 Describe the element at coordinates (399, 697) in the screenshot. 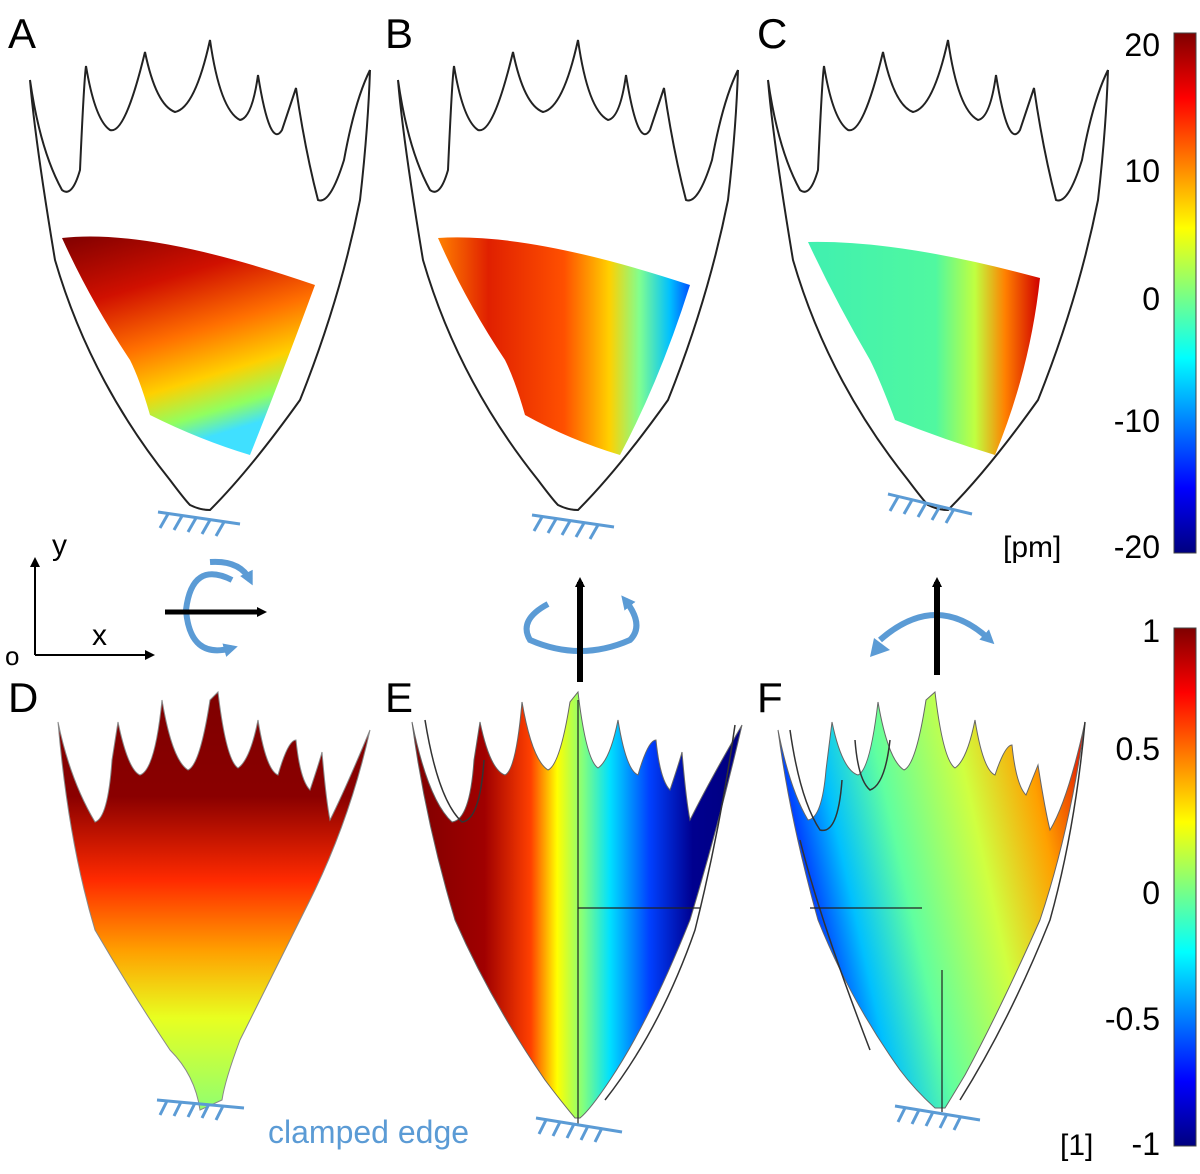

I see `panel-label-e: E` at that location.